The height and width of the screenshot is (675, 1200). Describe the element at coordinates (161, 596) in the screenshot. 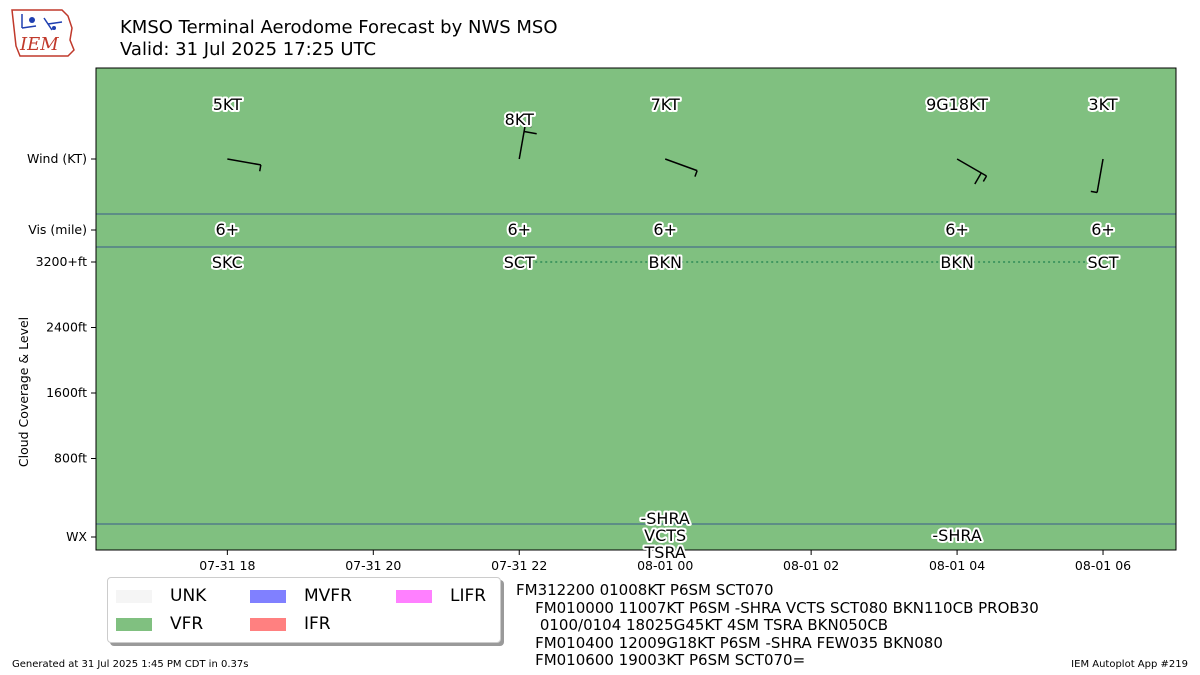

I see `legend-item-unk: UNK` at that location.